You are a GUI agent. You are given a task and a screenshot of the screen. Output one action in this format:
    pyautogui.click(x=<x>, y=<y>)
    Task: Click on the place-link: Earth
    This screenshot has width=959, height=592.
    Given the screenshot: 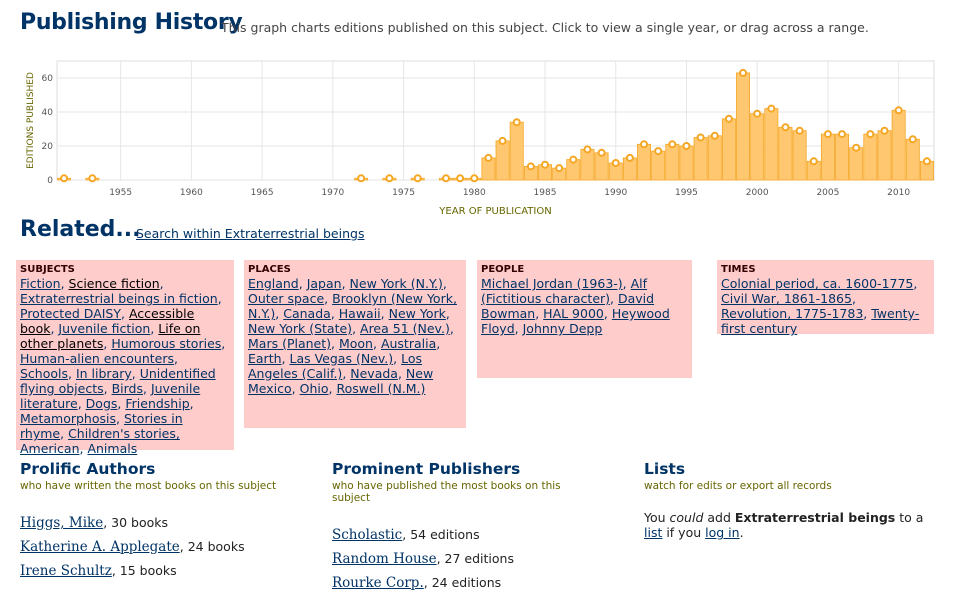 What is the action you would take?
    pyautogui.click(x=265, y=358)
    